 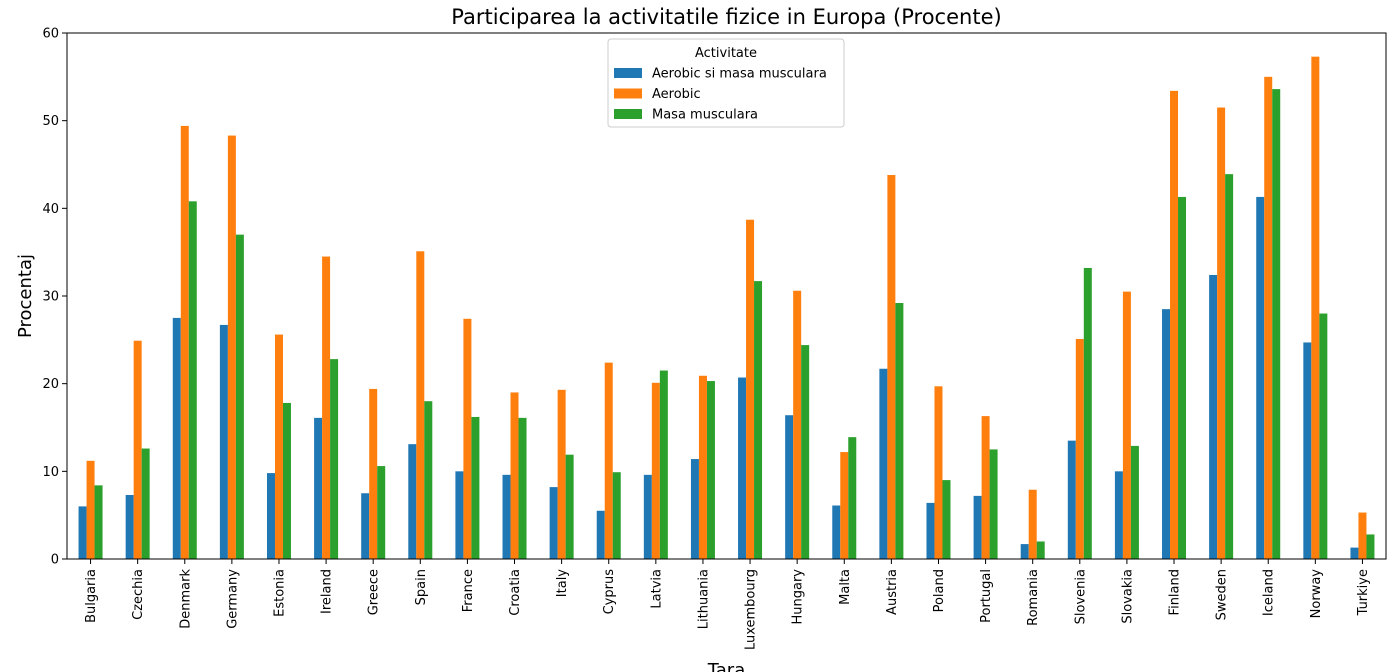 I want to click on x-tick-label-1: Czechia, so click(x=138, y=594).